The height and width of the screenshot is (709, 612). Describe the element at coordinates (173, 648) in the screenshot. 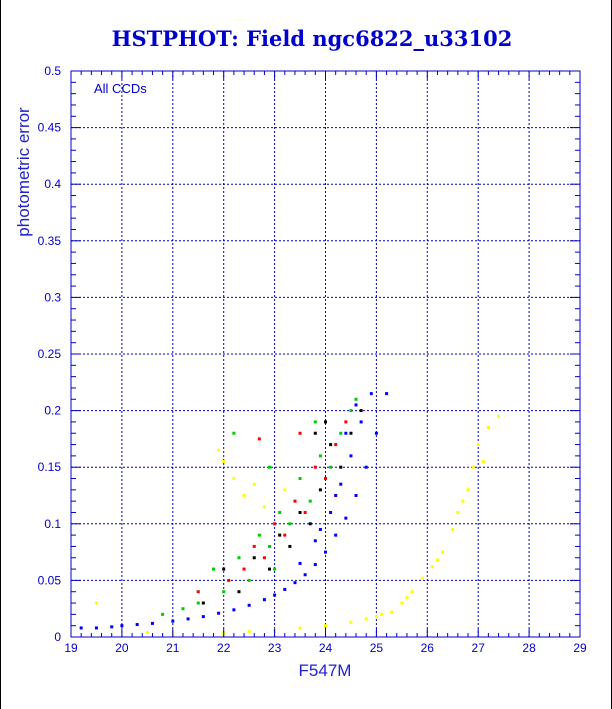

I see `x-tick-label: 21` at that location.